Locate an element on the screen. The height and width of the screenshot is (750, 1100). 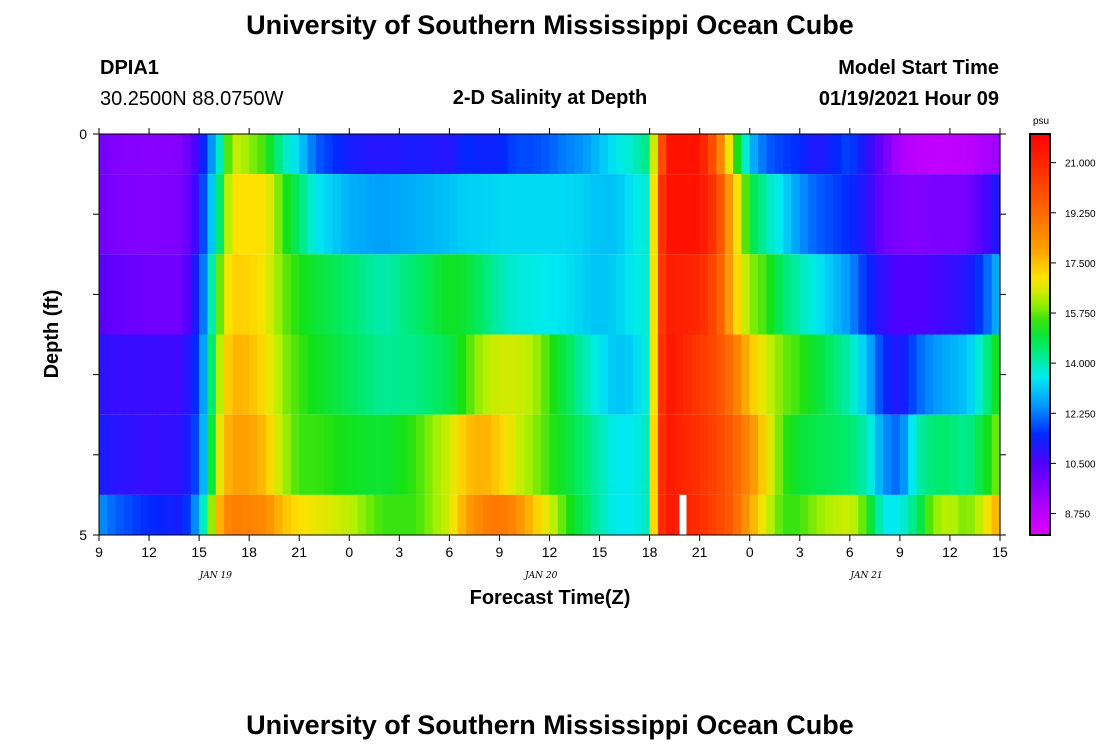
model-start-value: 01/19/2021 Hour 09 is located at coordinates (909, 99).